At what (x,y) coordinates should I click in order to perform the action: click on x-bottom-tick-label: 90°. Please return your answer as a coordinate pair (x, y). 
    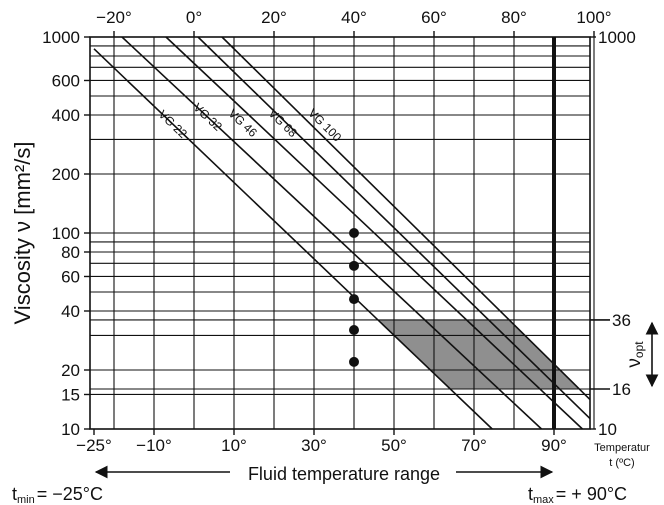
    Looking at the image, I should click on (554, 445).